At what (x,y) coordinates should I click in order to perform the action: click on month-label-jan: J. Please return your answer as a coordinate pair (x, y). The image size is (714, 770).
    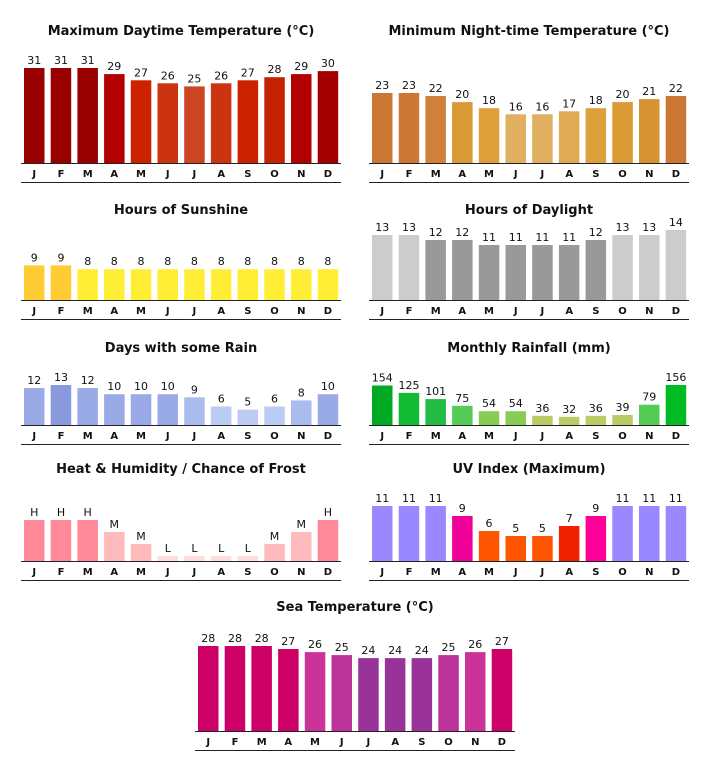
    Looking at the image, I should click on (33, 311).